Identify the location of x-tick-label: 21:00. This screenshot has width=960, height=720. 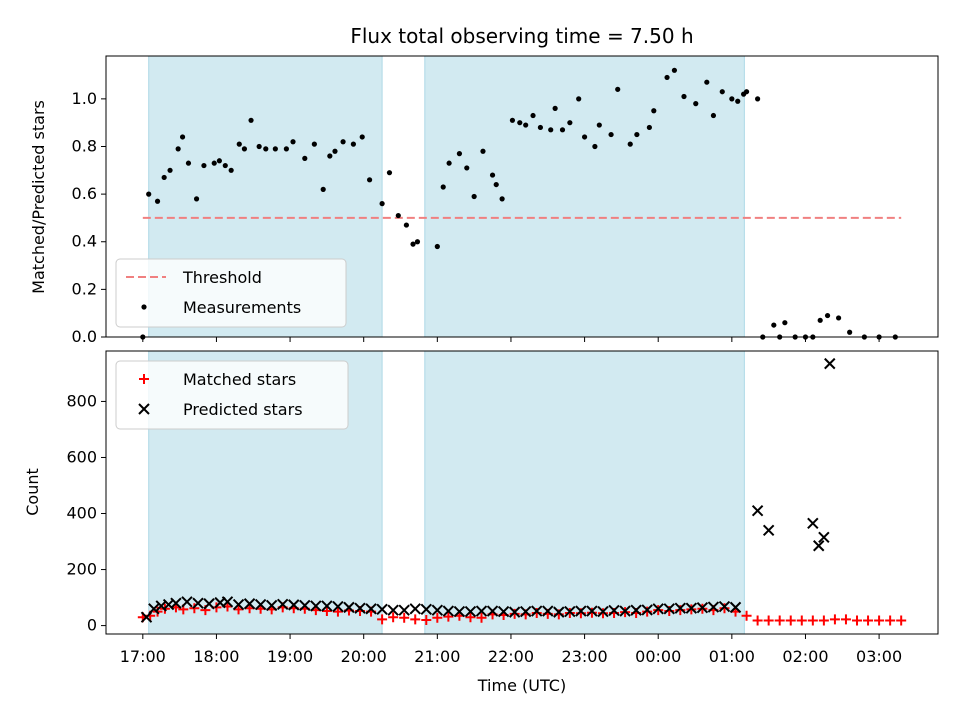
(437, 656).